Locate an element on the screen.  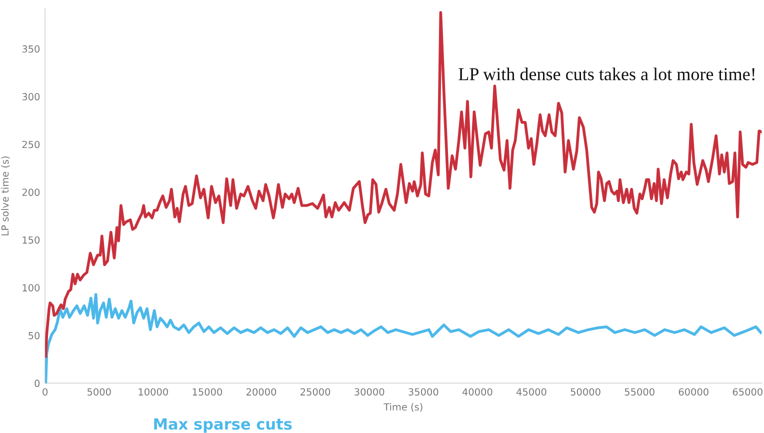
text: Max sparse cuts is located at coordinates (223, 425).